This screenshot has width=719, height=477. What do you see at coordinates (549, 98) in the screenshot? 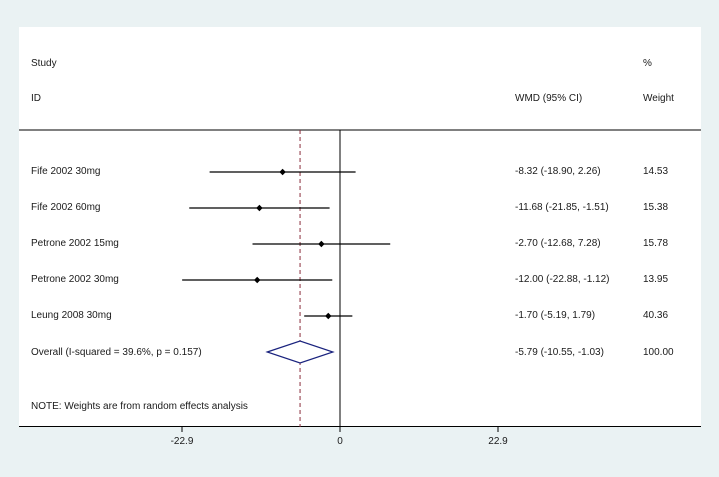
I see `header-effect: WMD (95% CI)` at bounding box center [549, 98].